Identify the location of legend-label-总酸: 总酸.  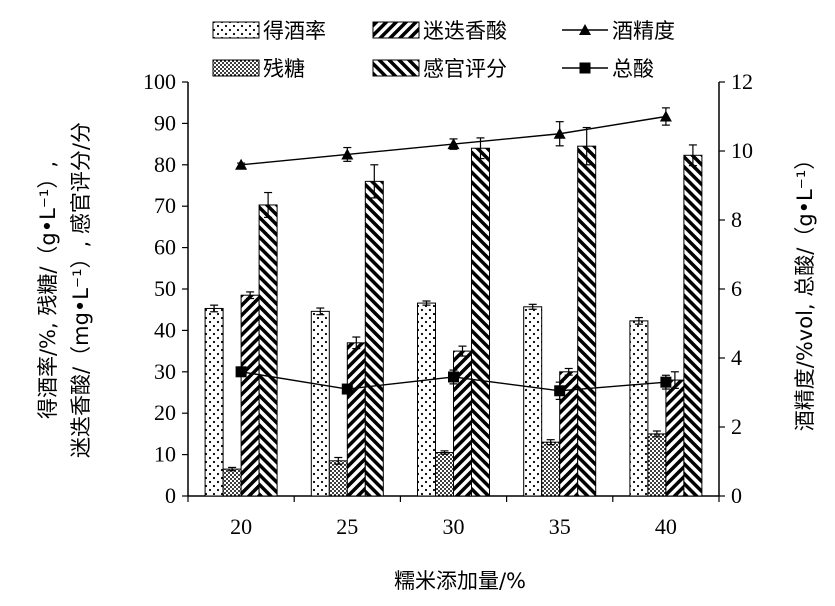
(633, 69).